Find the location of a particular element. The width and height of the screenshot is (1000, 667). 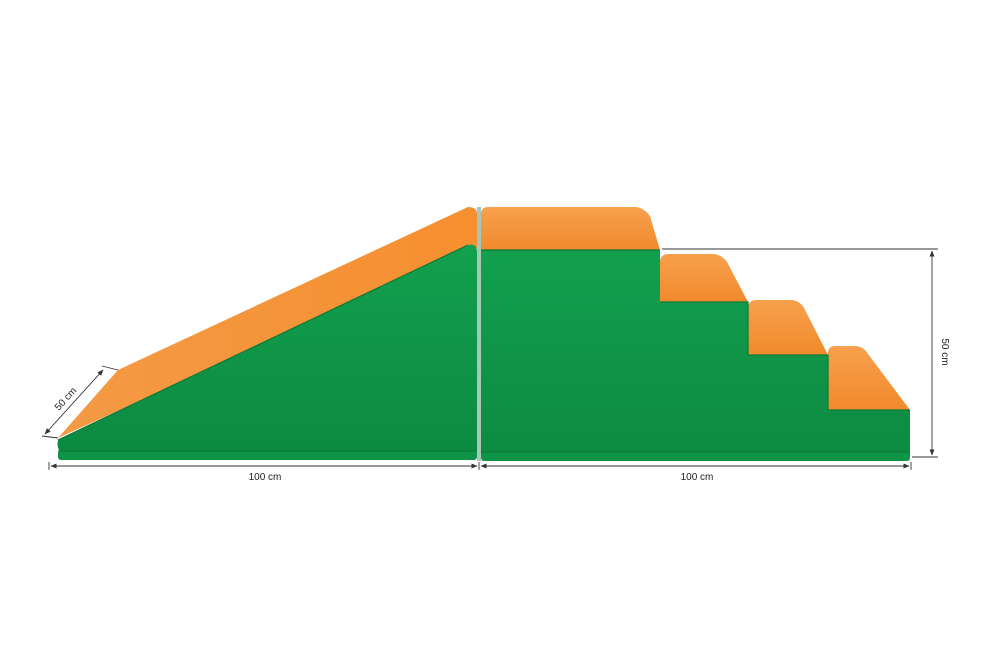

depth-line is located at coordinates (74, 402).